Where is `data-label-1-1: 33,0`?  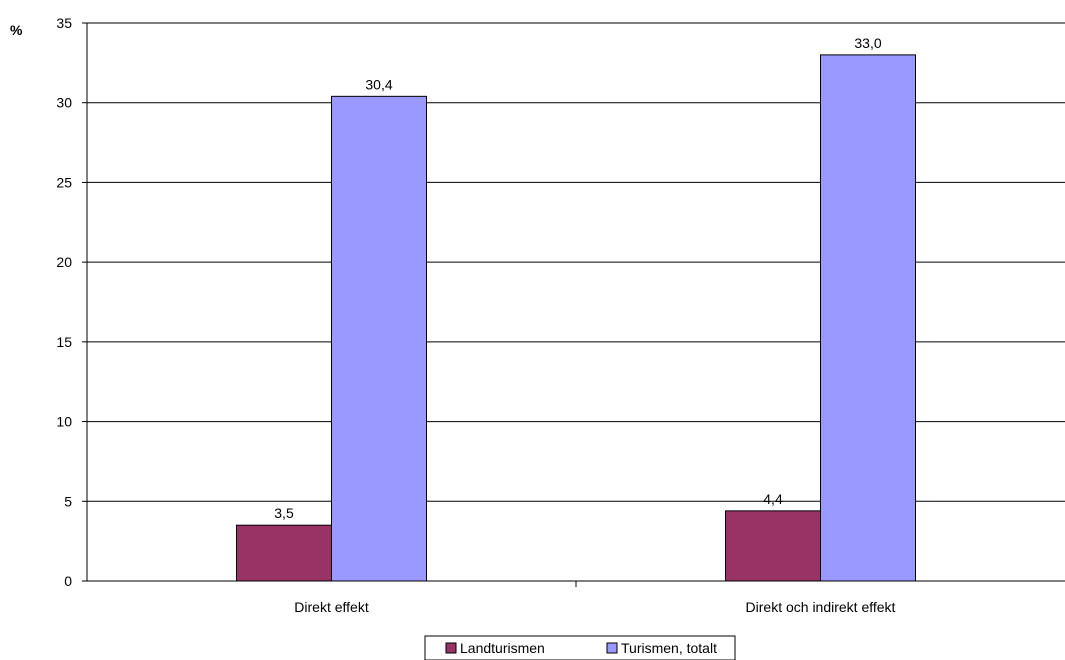 data-label-1-1: 33,0 is located at coordinates (867, 43).